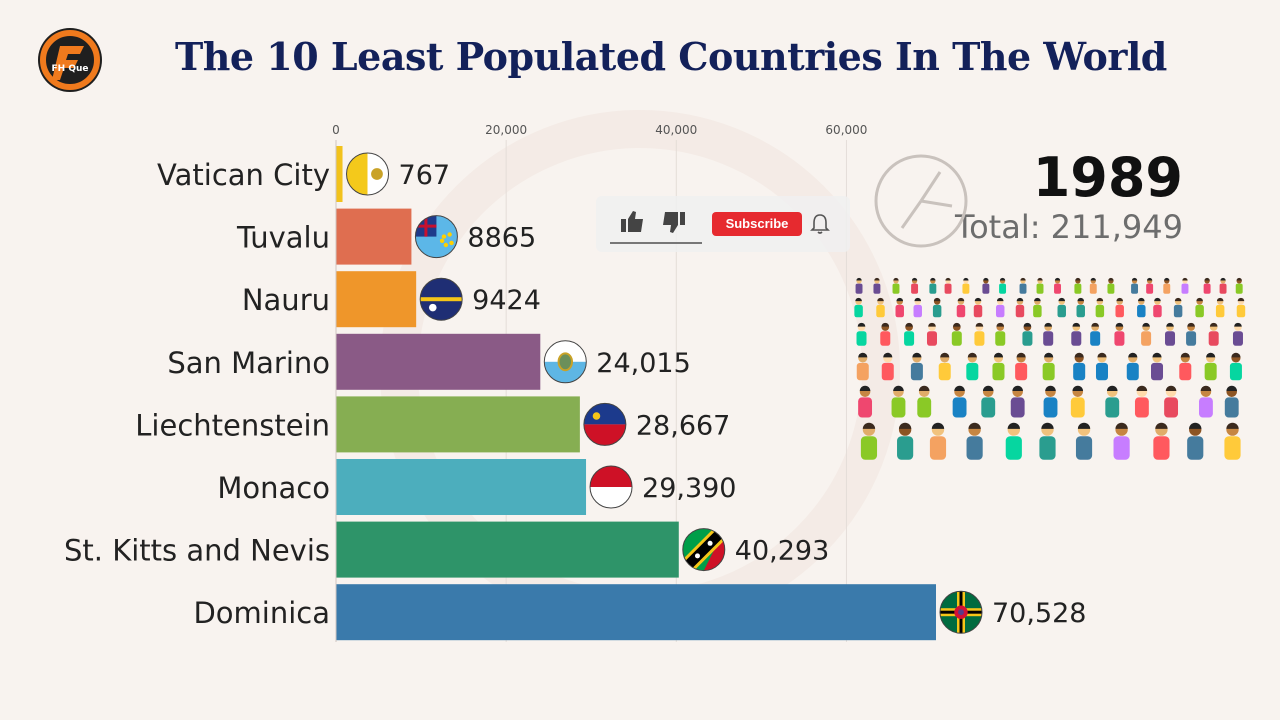 The image size is (1280, 720). What do you see at coordinates (197, 551) in the screenshot?
I see `category-label: St. Kitts and Nevis` at bounding box center [197, 551].